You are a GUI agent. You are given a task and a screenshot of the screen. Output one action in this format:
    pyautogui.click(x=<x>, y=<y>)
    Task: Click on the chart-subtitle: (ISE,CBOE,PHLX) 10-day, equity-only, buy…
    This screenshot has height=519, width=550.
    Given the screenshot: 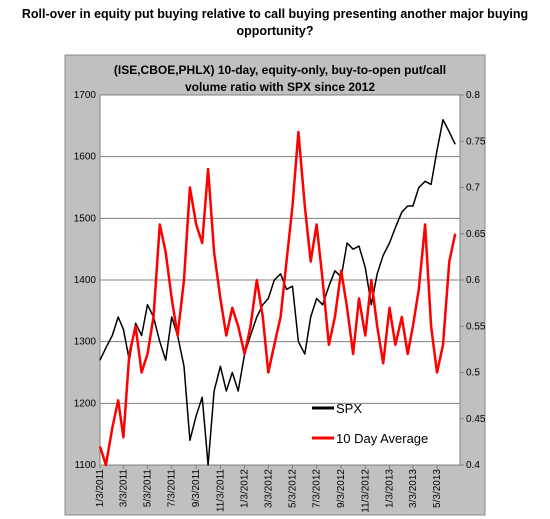 What is the action you would take?
    pyautogui.click(x=280, y=78)
    